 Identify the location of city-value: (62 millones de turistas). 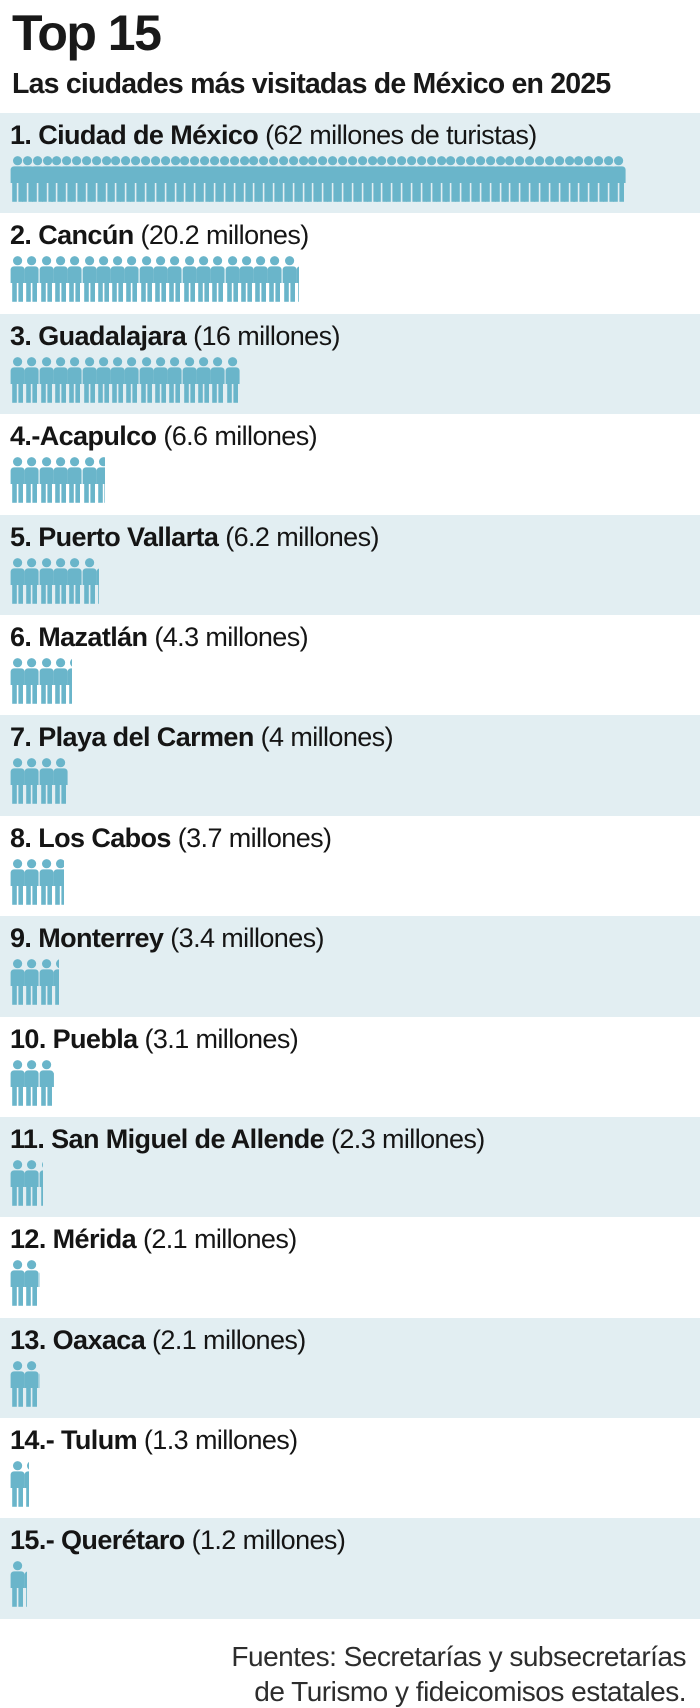
(397, 135).